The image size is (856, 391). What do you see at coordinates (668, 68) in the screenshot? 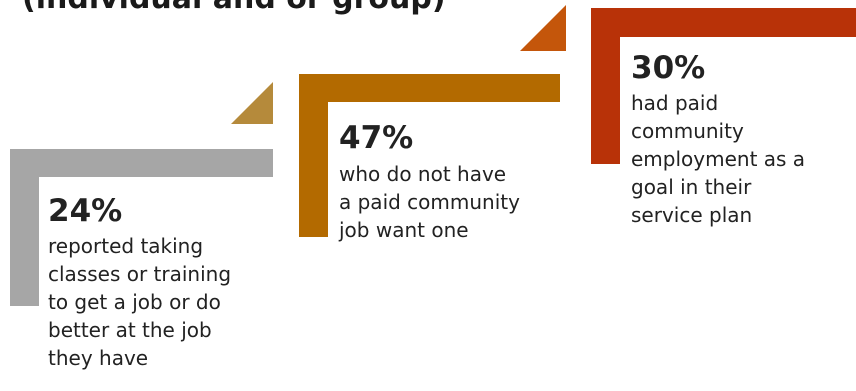
I see `step-3-percent: 30%` at bounding box center [668, 68].